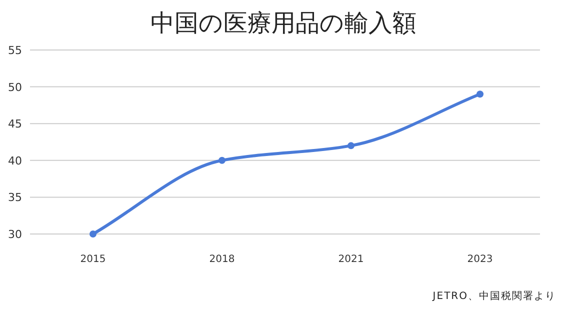 The width and height of the screenshot is (567, 311). What do you see at coordinates (15, 124) in the screenshot?
I see `y-tick-label: 45` at bounding box center [15, 124].